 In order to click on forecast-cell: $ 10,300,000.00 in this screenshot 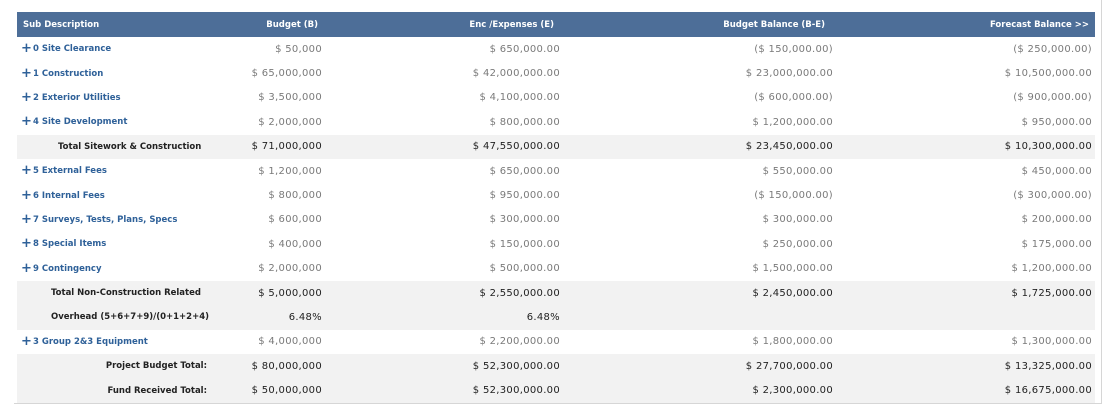, I will do `click(1048, 147)`.